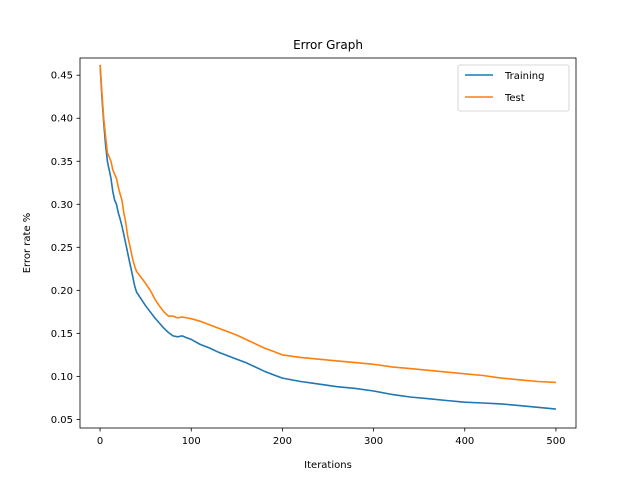  I want to click on y-tick-label: 0.25, so click(62, 248).